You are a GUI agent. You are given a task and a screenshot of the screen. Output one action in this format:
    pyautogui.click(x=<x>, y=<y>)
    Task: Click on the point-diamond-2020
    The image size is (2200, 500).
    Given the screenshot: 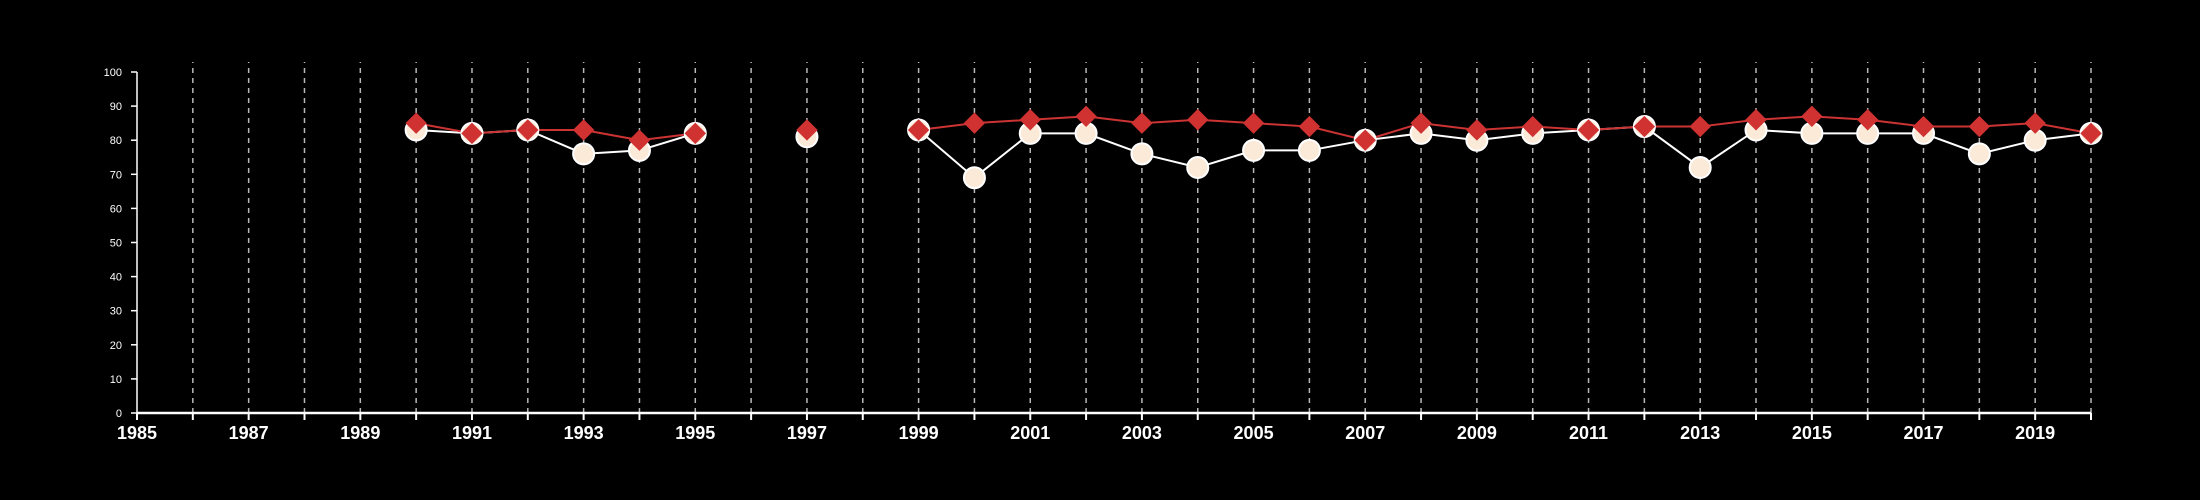 What is the action you would take?
    pyautogui.click(x=2091, y=133)
    